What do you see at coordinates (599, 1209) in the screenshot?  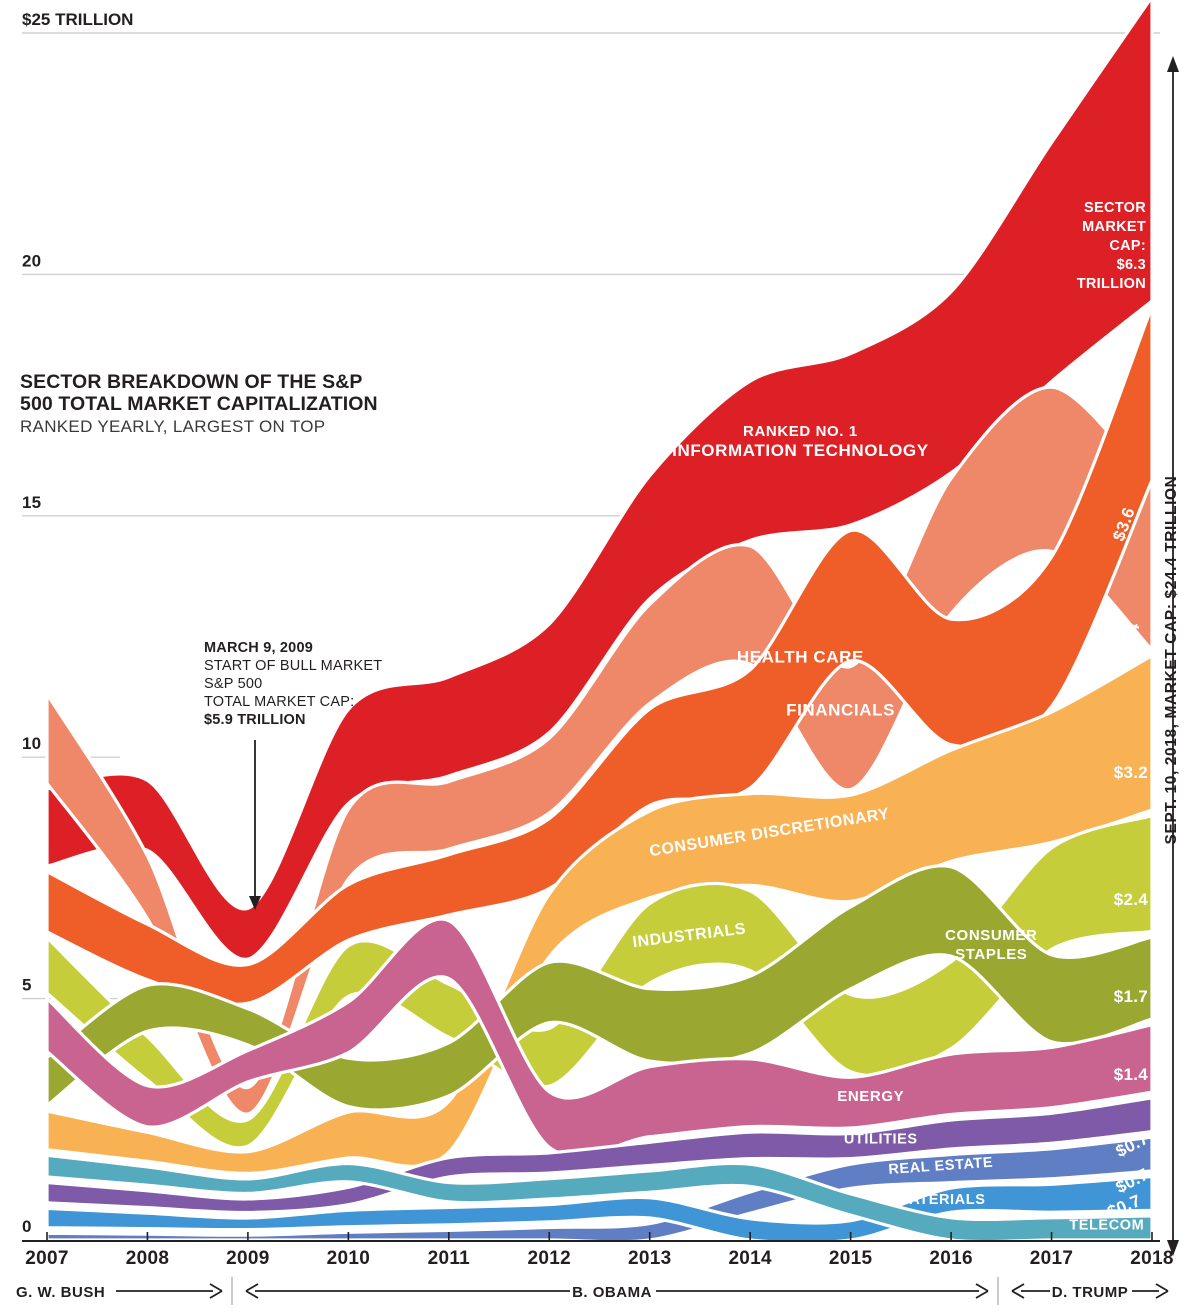 I see `stream-materials` at bounding box center [599, 1209].